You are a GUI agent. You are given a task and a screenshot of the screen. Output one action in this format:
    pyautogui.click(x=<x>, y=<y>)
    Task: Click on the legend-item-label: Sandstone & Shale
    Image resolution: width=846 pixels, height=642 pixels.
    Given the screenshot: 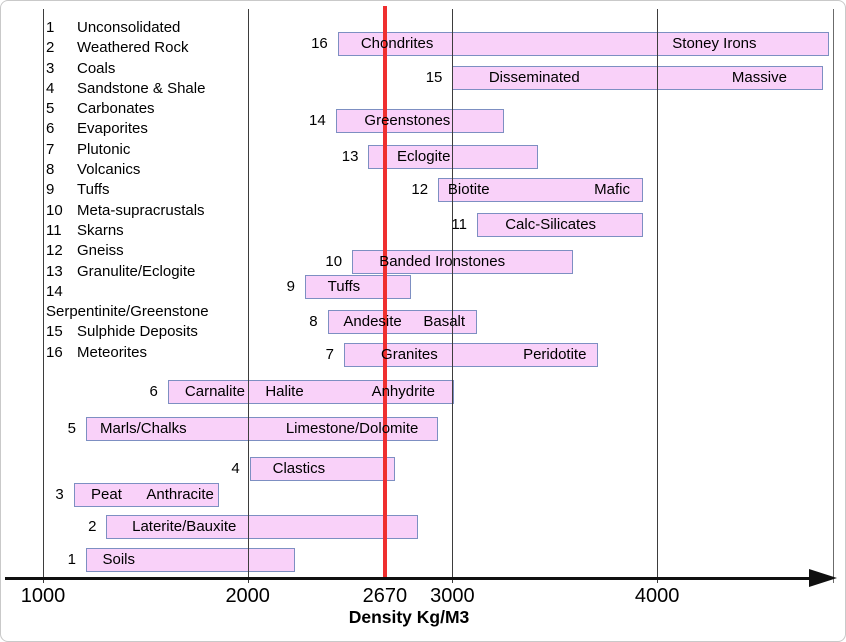 What is the action you would take?
    pyautogui.click(x=141, y=88)
    